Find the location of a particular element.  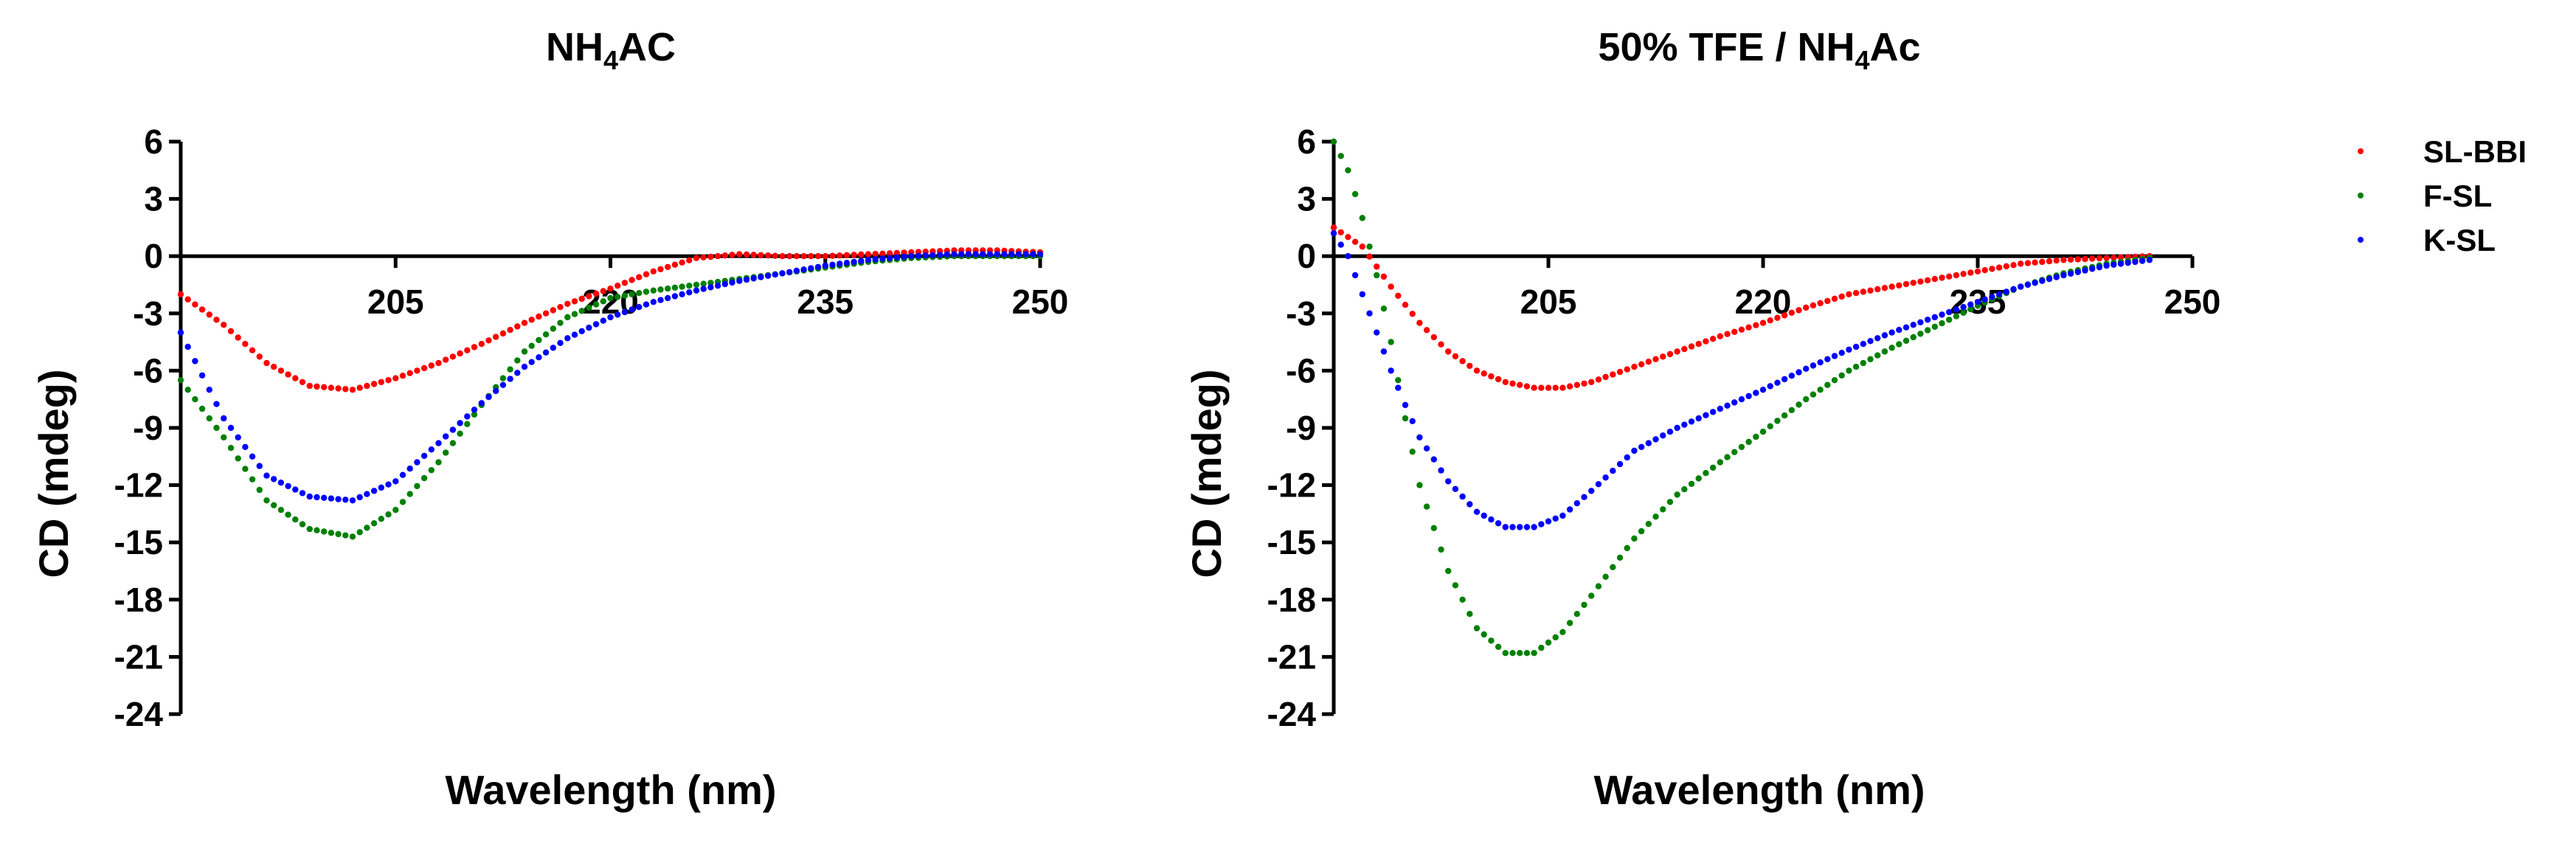

x-tick-label: 235 is located at coordinates (826, 302).